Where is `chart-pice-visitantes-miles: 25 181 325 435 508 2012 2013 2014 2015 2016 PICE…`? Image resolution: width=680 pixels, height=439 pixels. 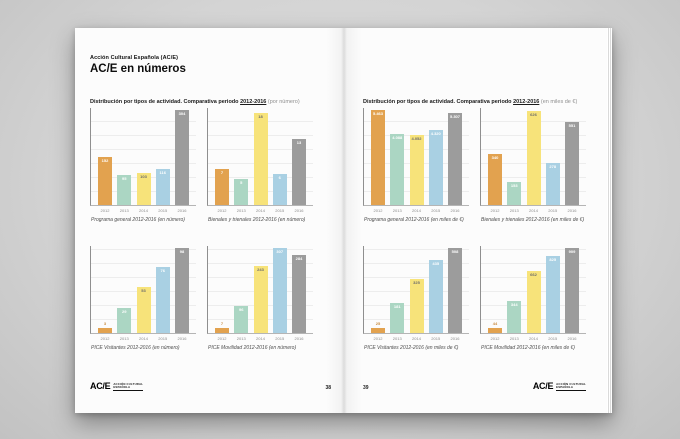
chart-pice-visitantes-miles: 25 181 325 435 508 2012 2013 2014 2015 2016 PICE… is located at coordinates (416, 298).